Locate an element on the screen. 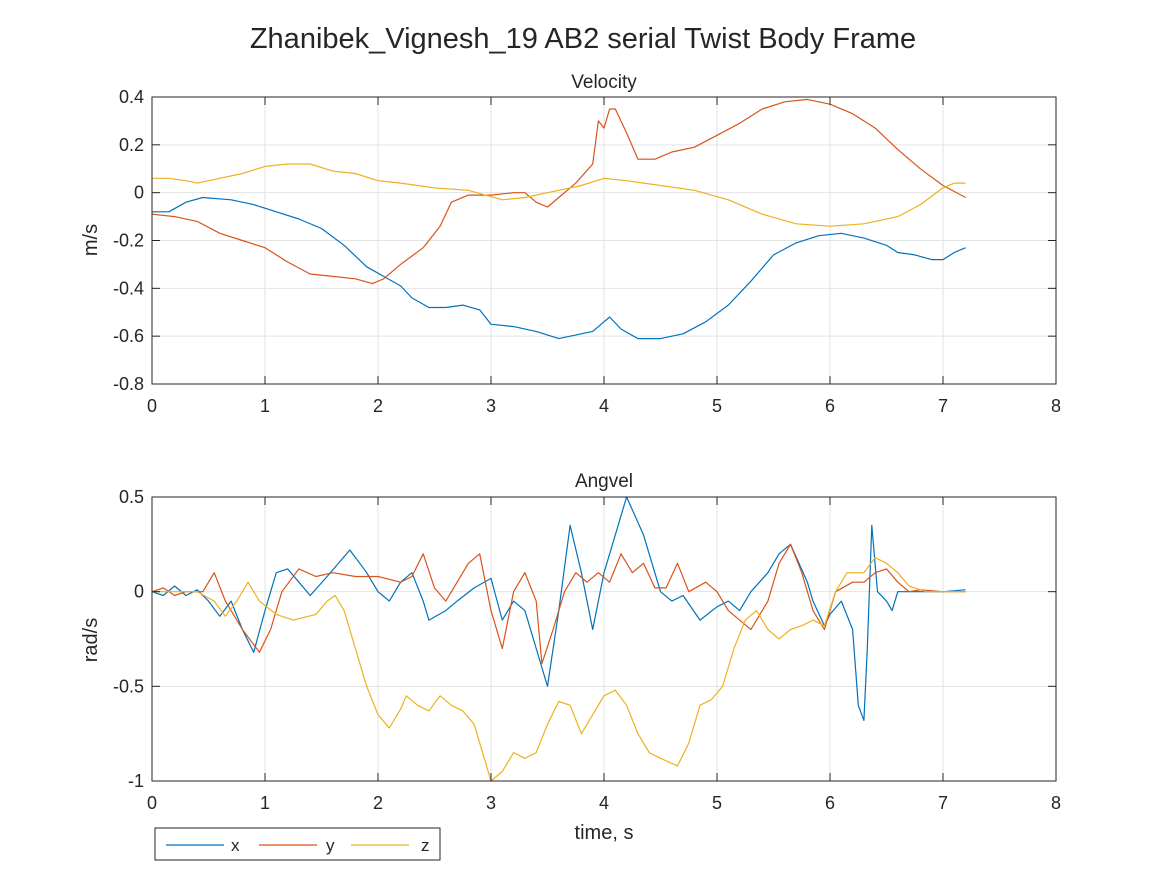  angvel-xtick-label: 6 is located at coordinates (830, 803).